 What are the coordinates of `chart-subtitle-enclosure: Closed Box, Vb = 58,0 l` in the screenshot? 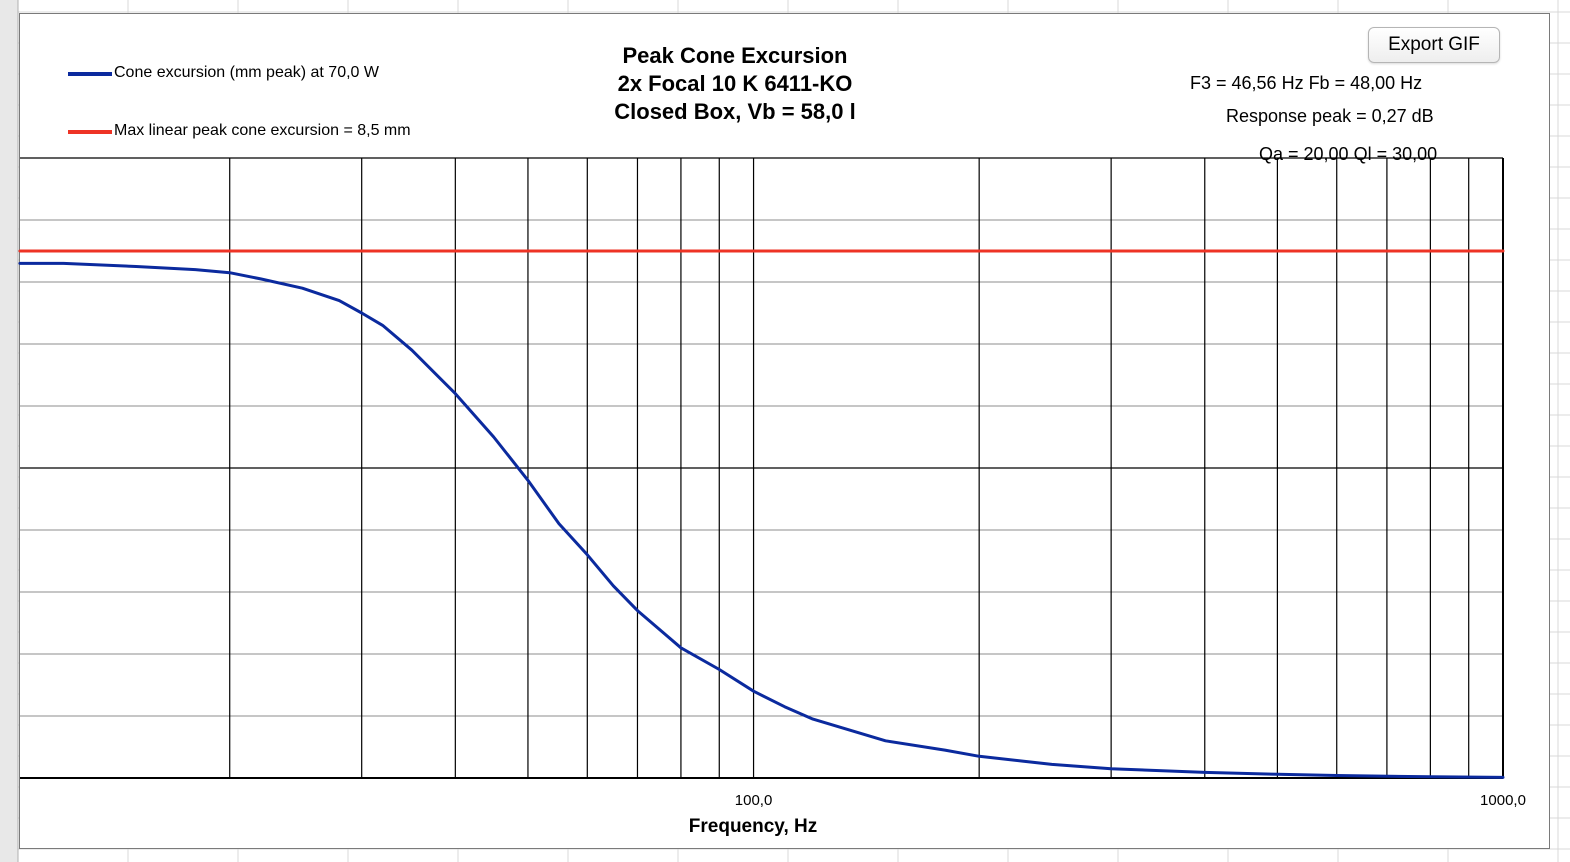 It's located at (735, 111).